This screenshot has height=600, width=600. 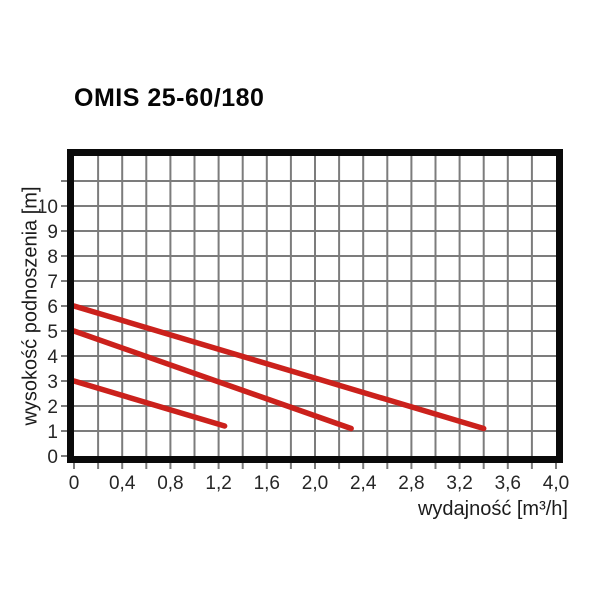 I want to click on chart-title: OMIS 25-60/180, so click(x=169, y=98).